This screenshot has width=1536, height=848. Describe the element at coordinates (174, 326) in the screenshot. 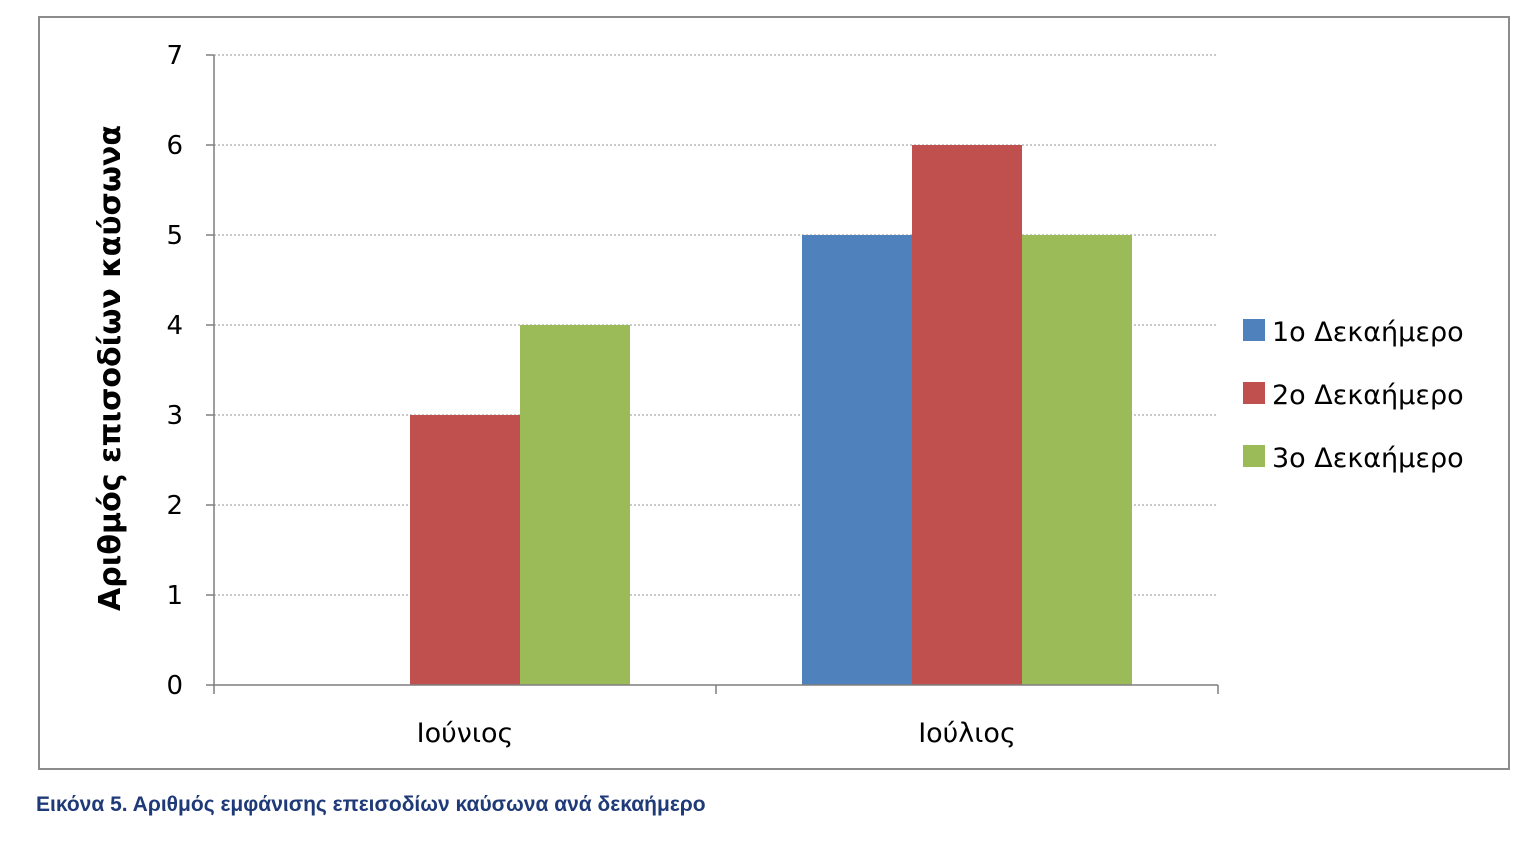

I see `y-tick-label: 4` at that location.